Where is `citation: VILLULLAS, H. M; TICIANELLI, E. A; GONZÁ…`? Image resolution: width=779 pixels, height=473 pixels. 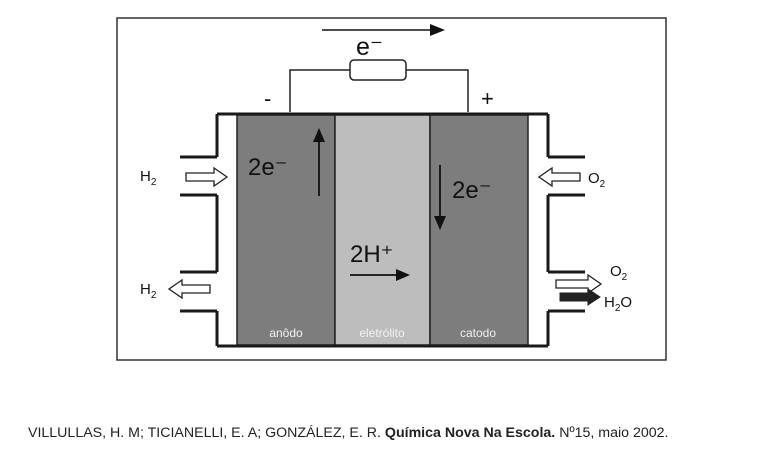
citation: VILLULLAS, H. M; TICIANELLI, E. A; GONZÁ… is located at coordinates (348, 433).